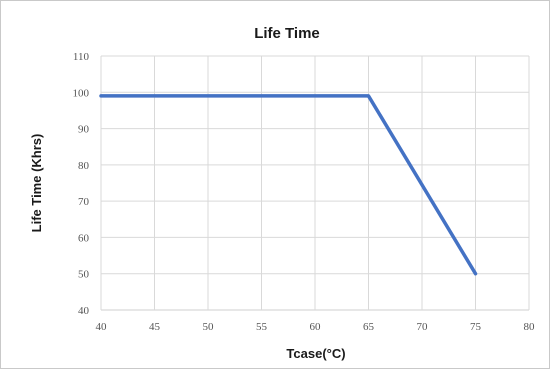  I want to click on x-tick-label: 75, so click(476, 327).